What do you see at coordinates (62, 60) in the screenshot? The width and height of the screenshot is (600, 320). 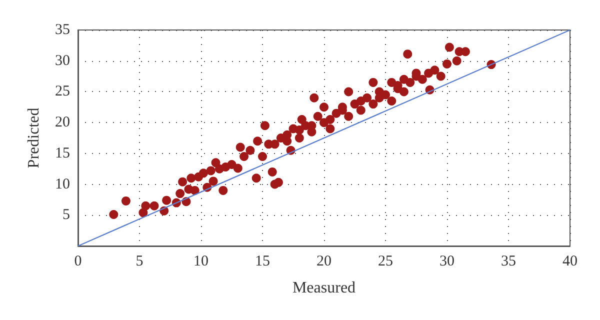 I see `y-tick-label: 30` at bounding box center [62, 60].